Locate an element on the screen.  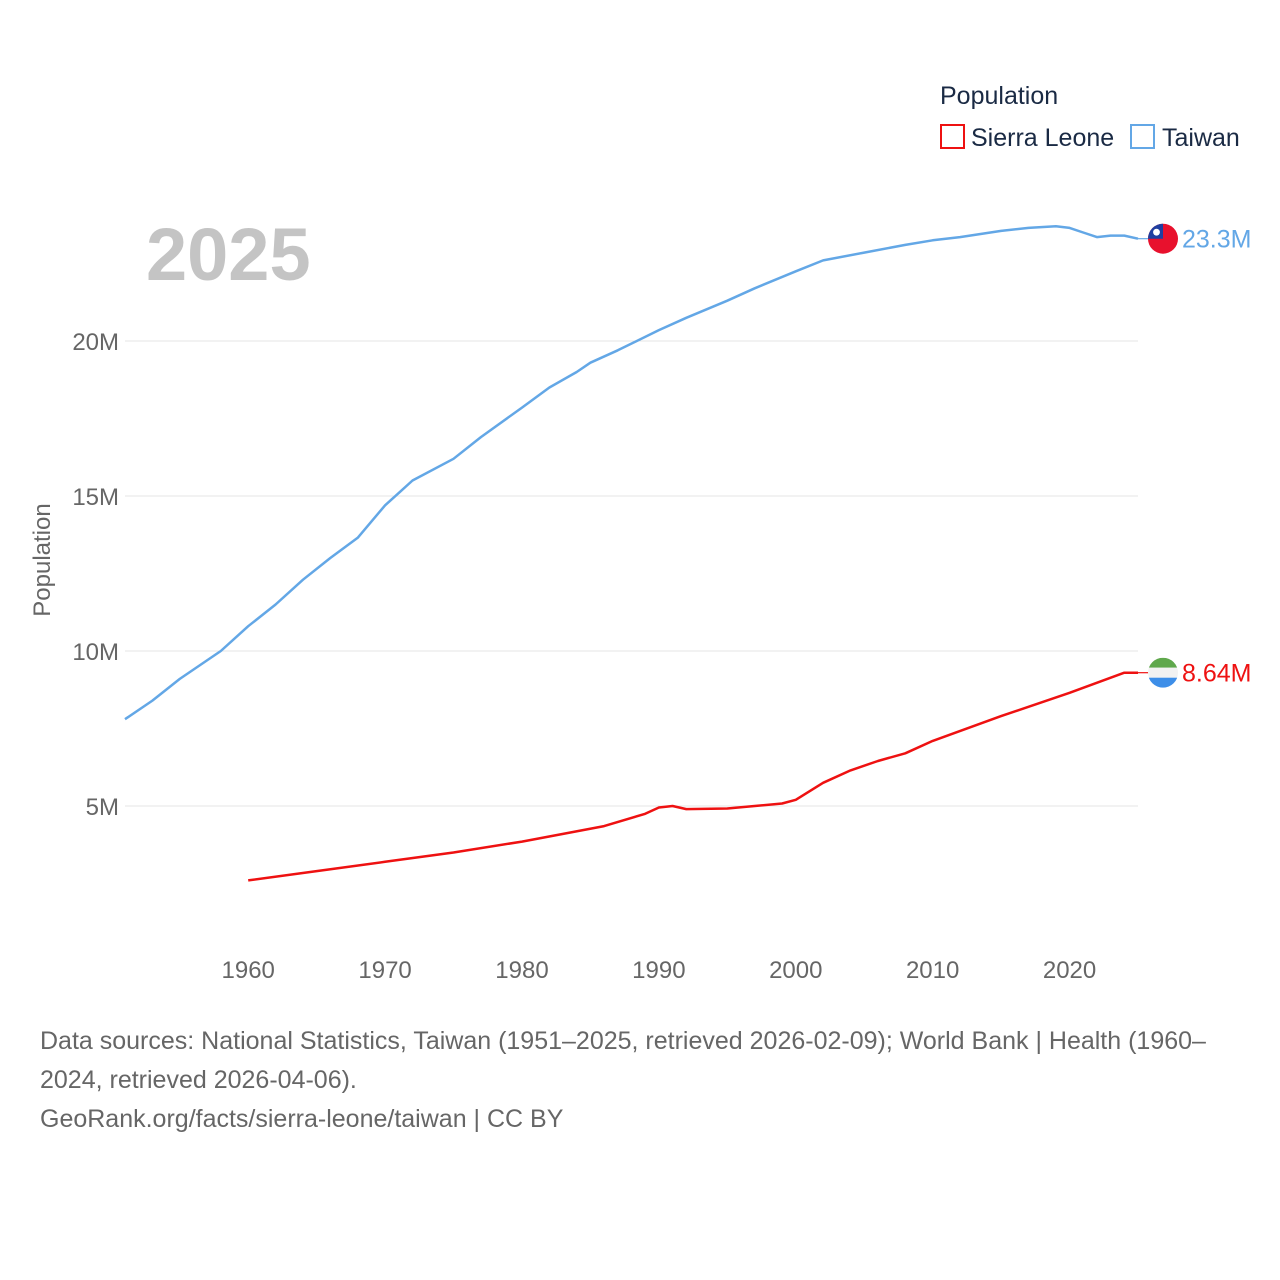
taiwan-flag is located at coordinates (1163, 238).